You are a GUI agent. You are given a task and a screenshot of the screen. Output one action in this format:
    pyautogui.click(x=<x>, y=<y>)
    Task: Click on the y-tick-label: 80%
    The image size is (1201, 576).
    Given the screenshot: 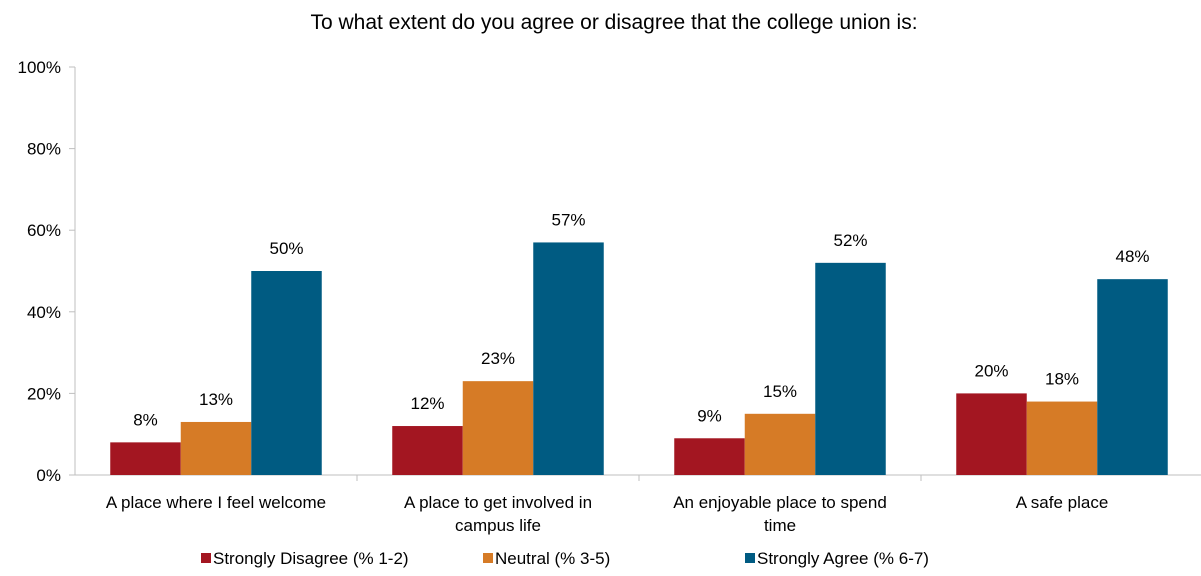 What is the action you would take?
    pyautogui.click(x=44, y=149)
    